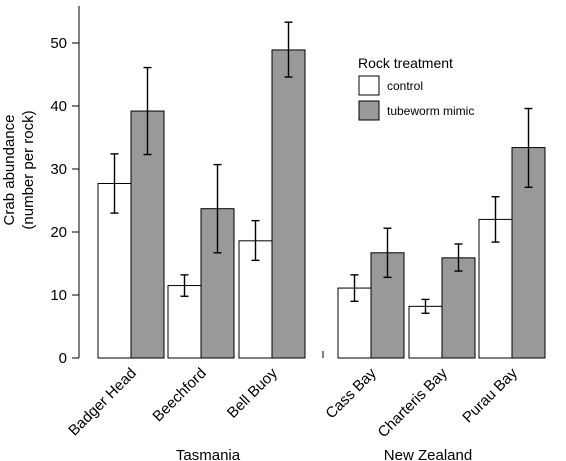 This screenshot has width=566, height=461. Describe the element at coordinates (430, 111) in the screenshot. I see `legend-label-tubeworm-mimic: tubeworm mimic` at that location.